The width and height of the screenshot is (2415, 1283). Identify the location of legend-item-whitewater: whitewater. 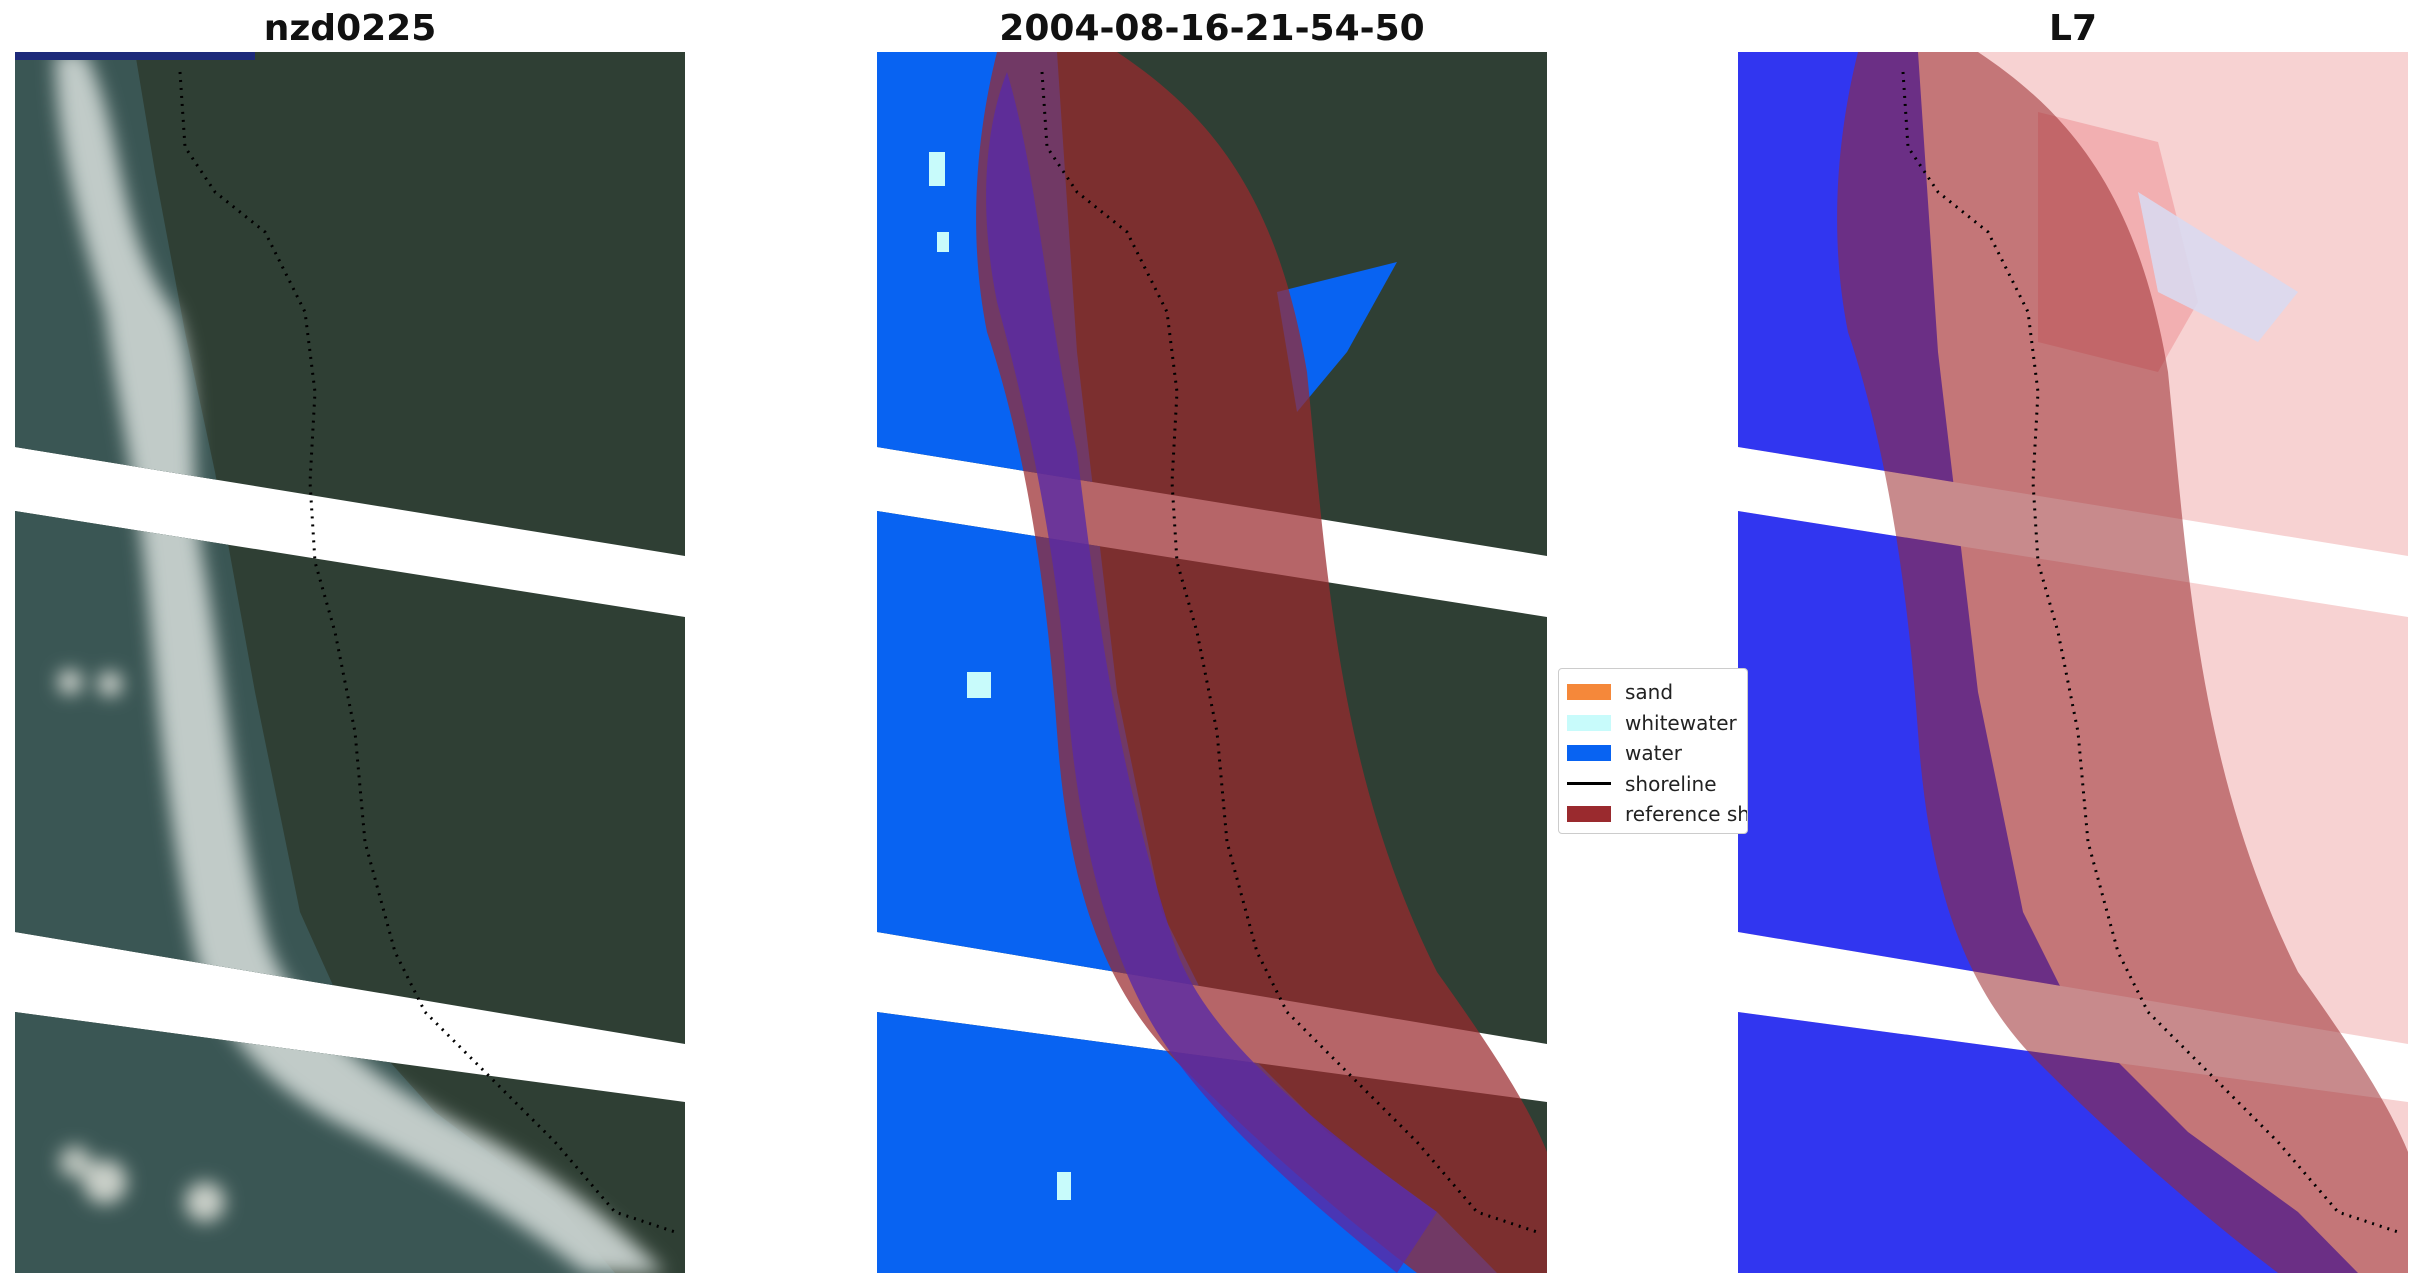
(1657, 723).